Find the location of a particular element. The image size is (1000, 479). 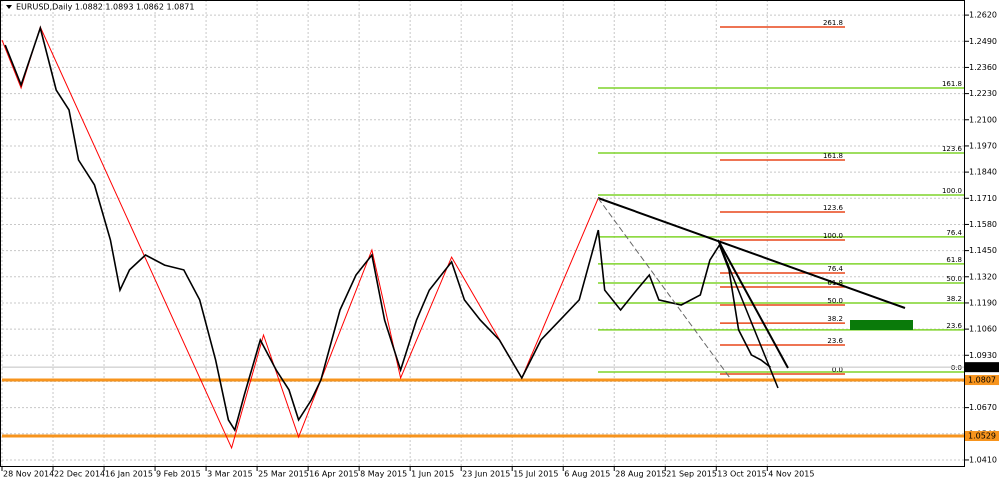

y-tick-label: 1.1060 is located at coordinates (983, 329).